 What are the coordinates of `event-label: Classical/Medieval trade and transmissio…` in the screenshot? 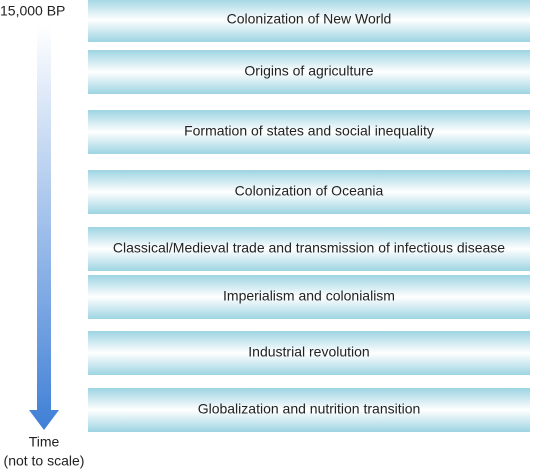 It's located at (309, 248).